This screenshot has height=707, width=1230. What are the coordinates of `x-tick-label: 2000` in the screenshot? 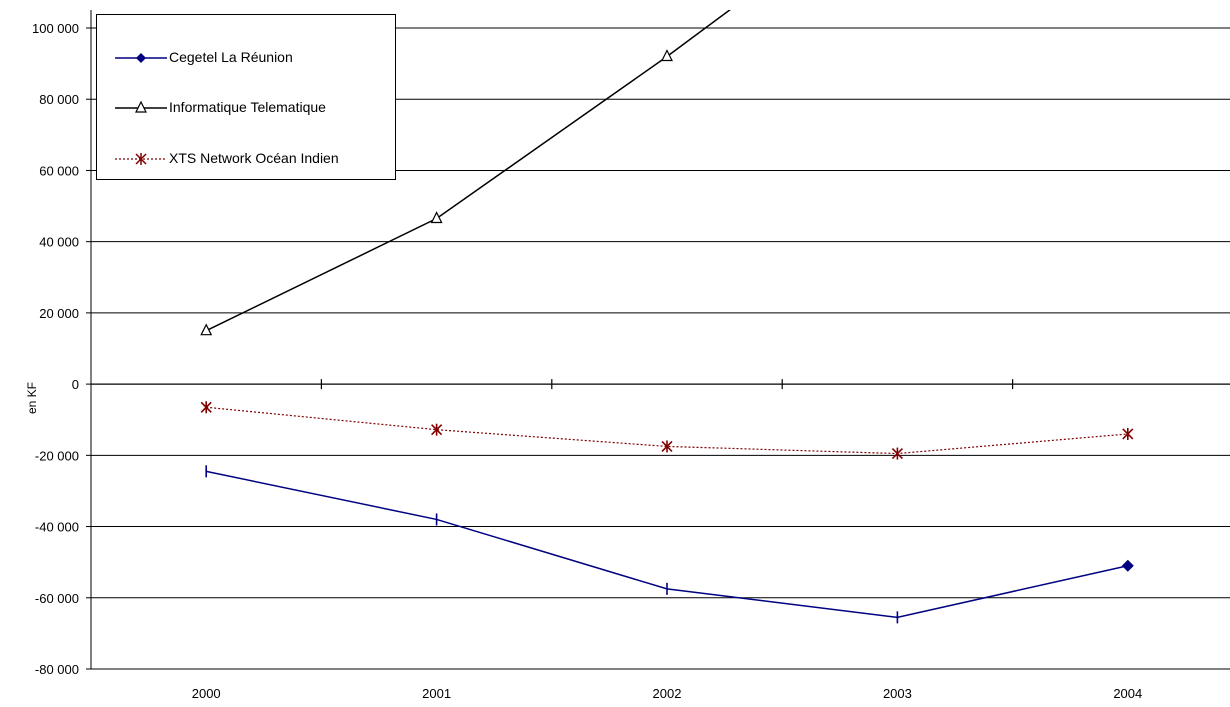 It's located at (206, 693).